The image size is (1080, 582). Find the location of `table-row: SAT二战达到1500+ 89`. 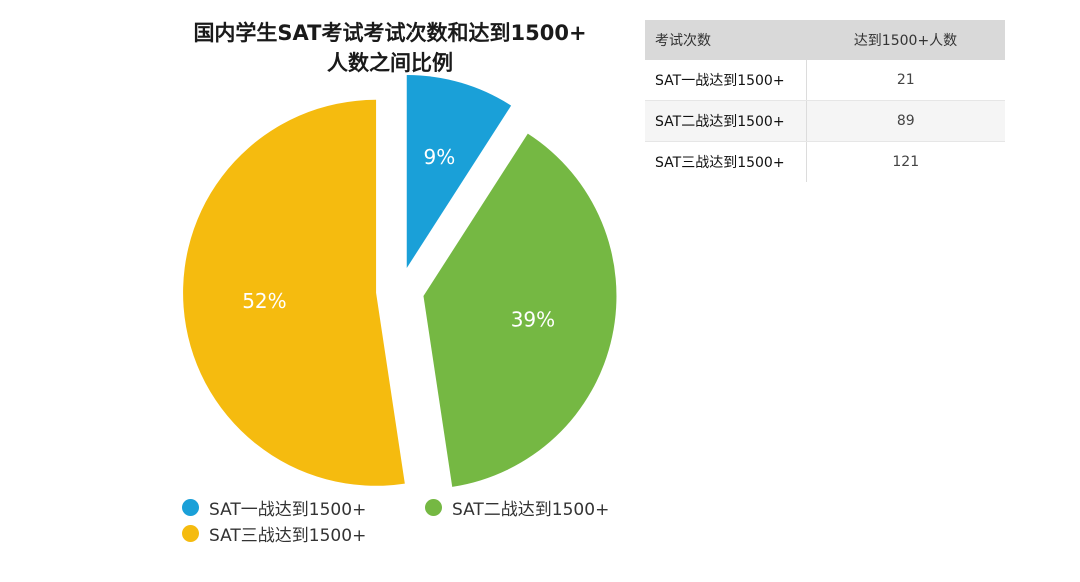

table-row: SAT二战达到1500+ 89 is located at coordinates (825, 121).